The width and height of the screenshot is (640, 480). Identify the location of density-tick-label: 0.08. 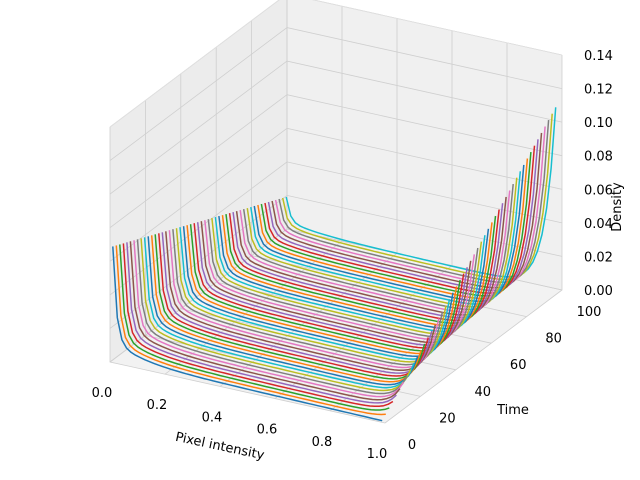
(598, 157).